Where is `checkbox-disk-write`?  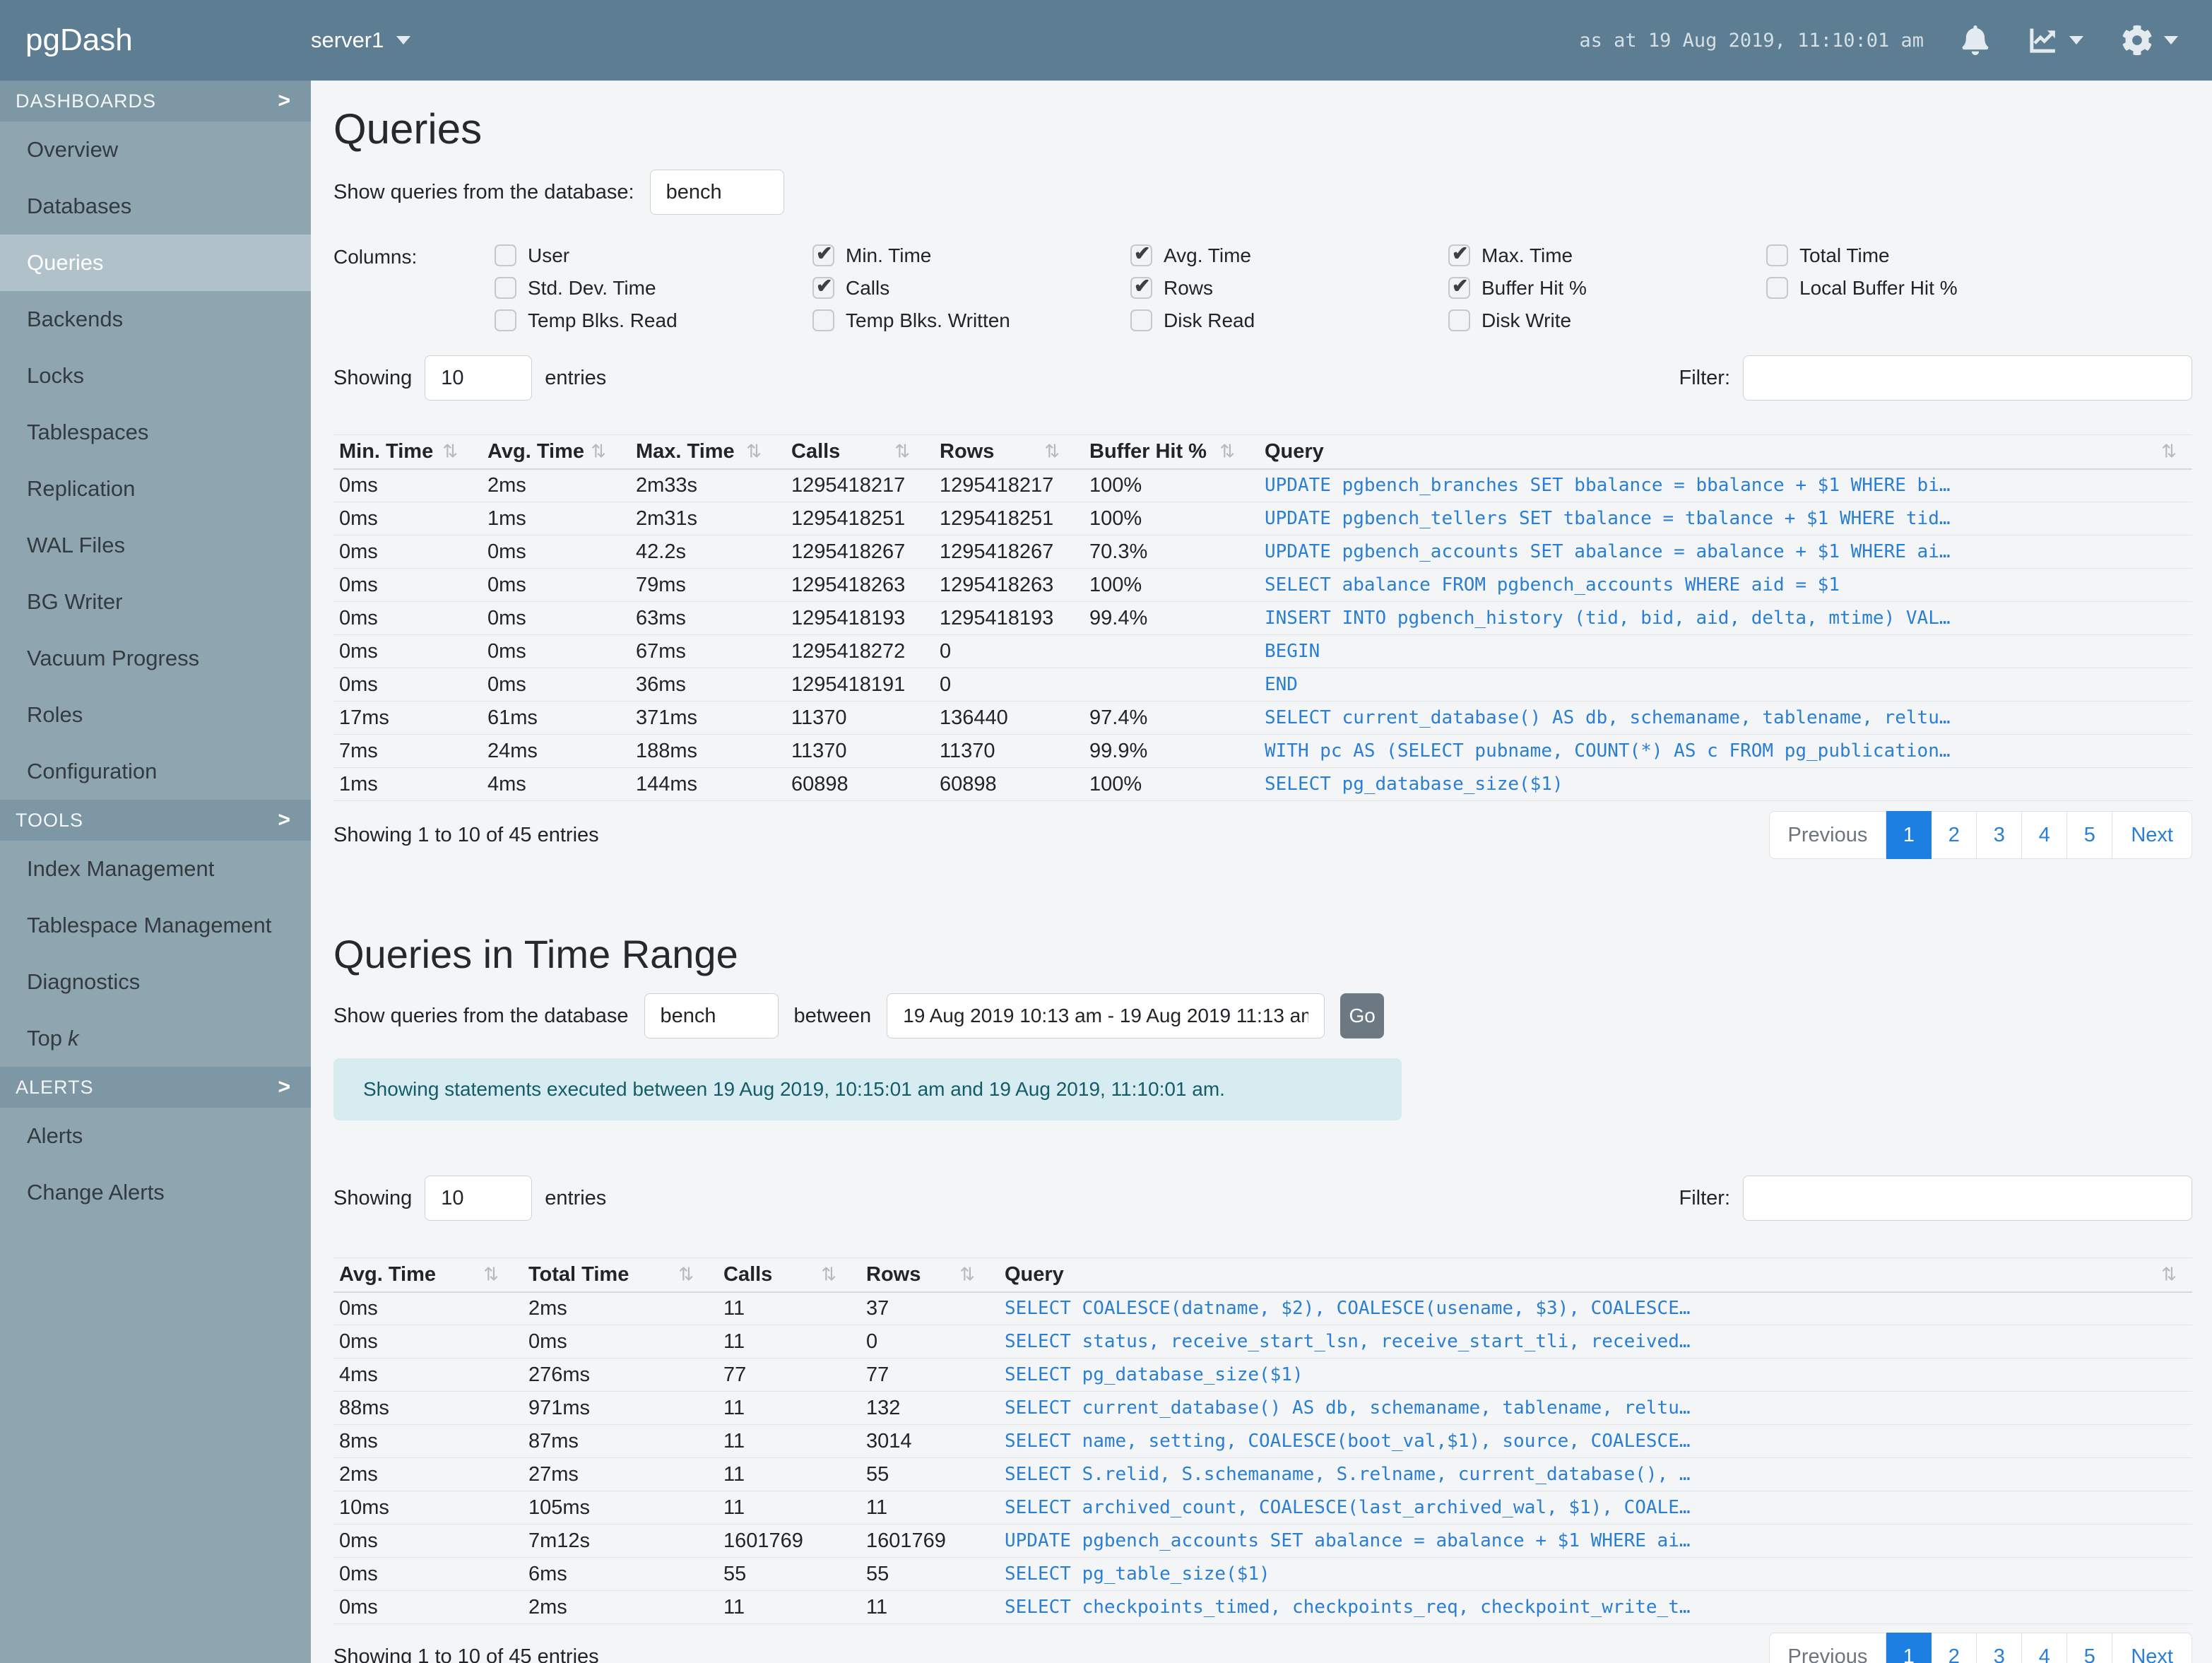 checkbox-disk-write is located at coordinates (1459, 320).